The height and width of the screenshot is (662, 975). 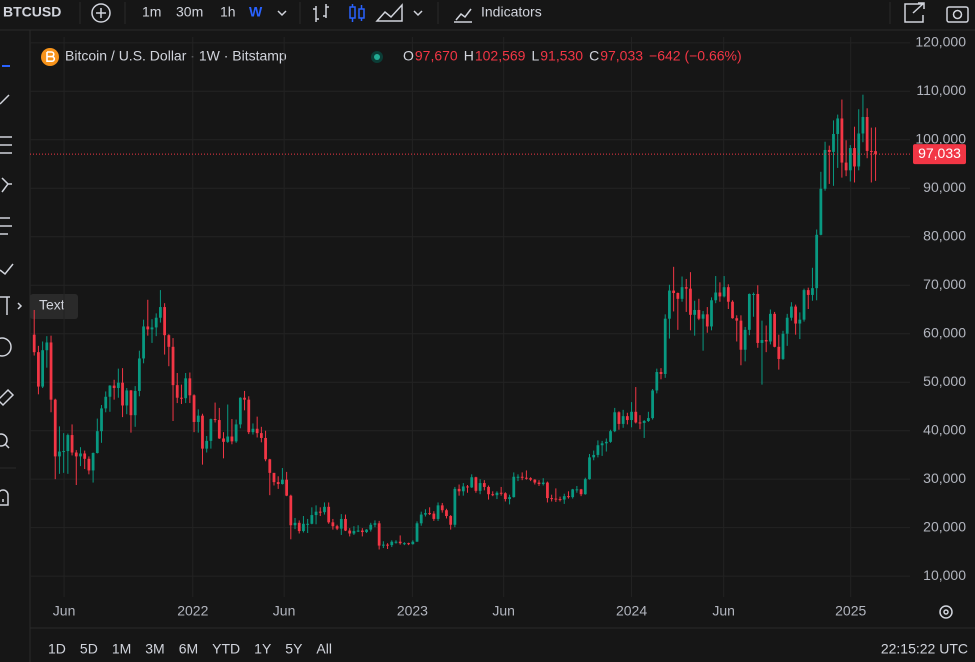 I want to click on y-tick-label: 100,000, so click(x=940, y=138).